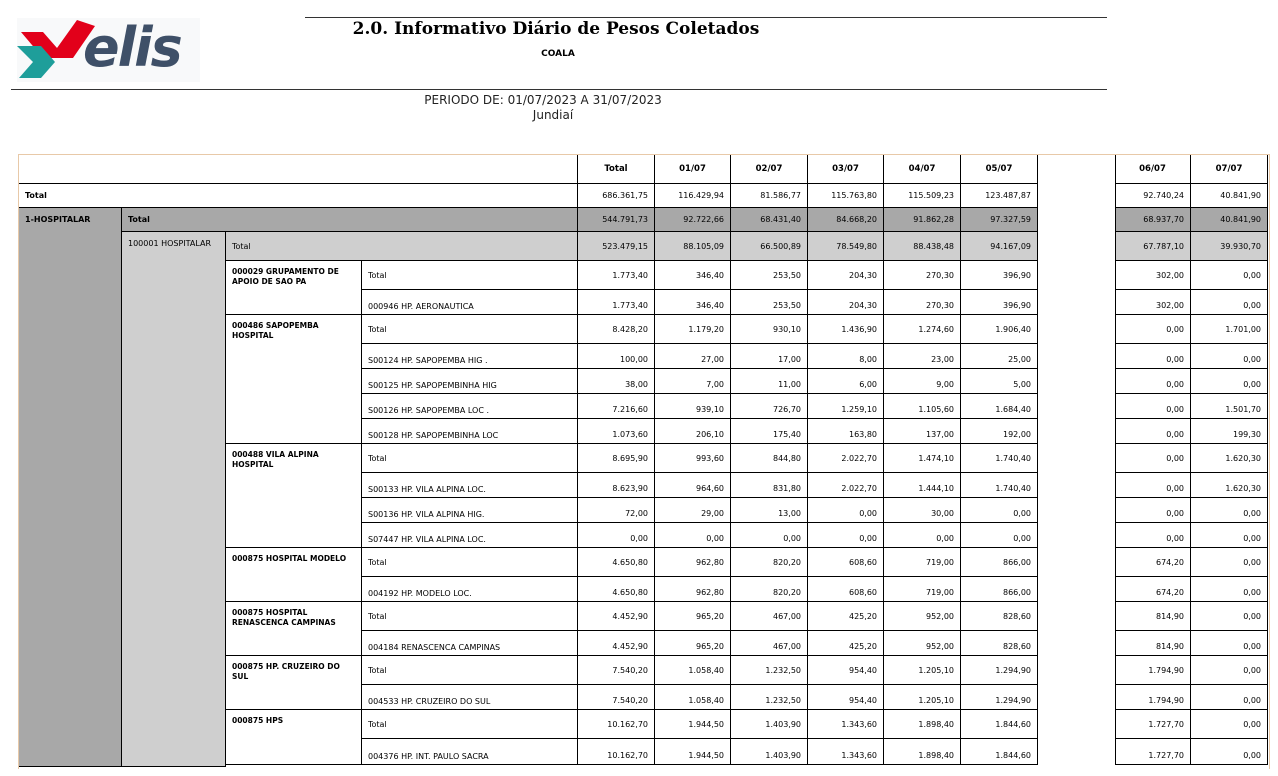 The image size is (1278, 776). I want to click on value-cell: 92.740,24, so click(1153, 196).